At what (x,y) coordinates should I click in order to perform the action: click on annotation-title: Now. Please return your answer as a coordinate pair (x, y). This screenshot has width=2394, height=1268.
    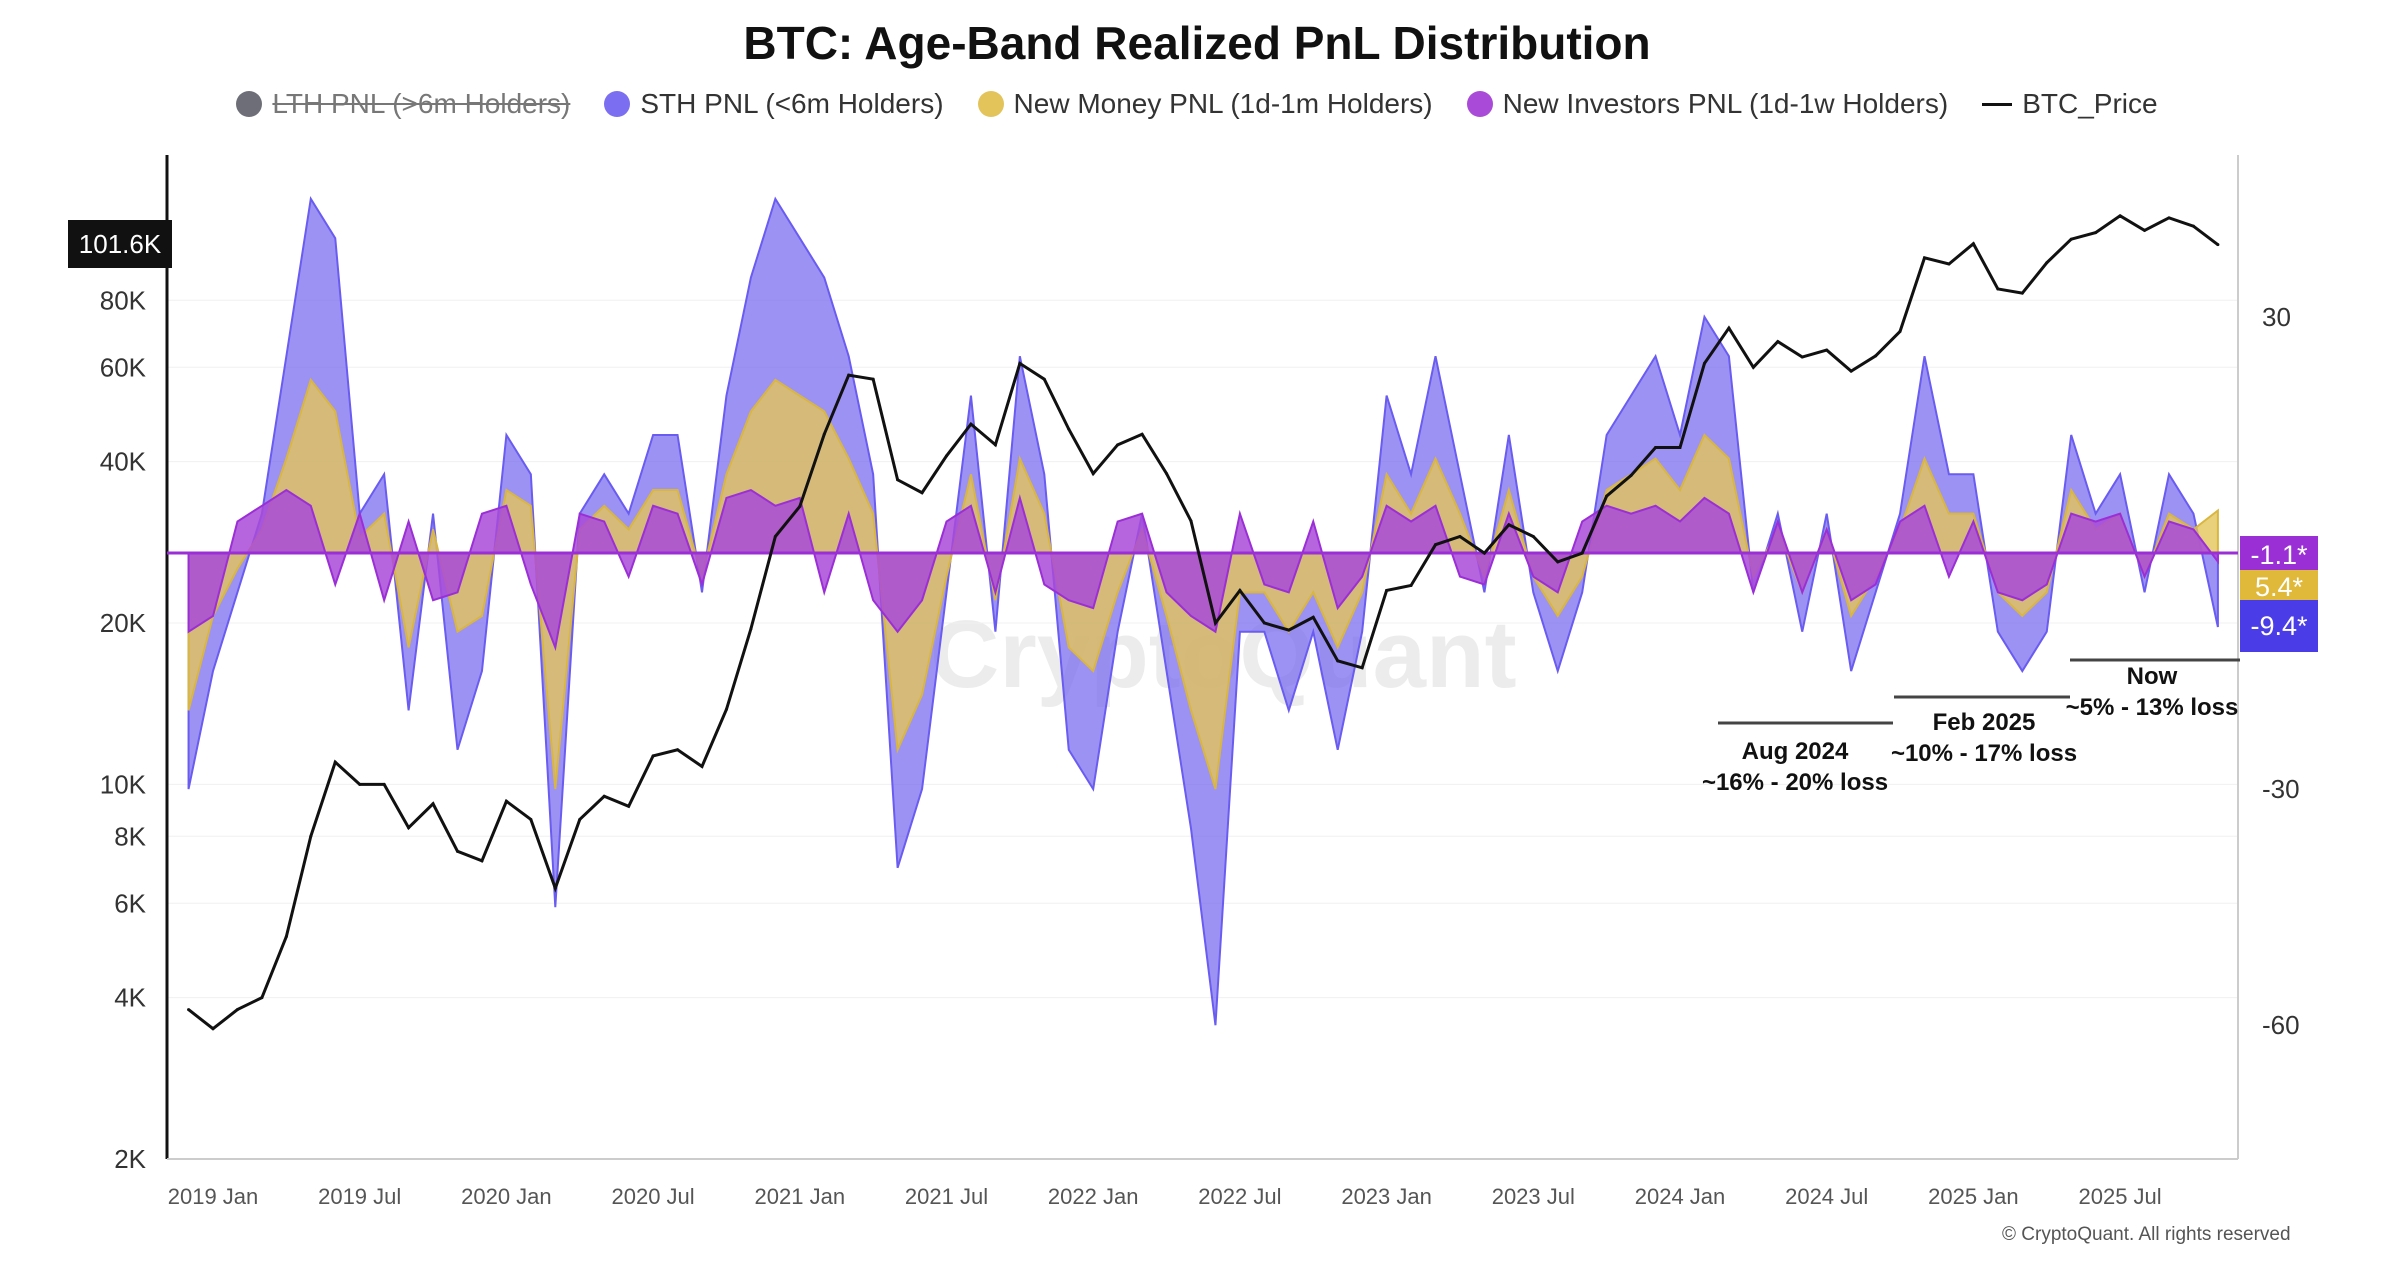
    Looking at the image, I should click on (2152, 676).